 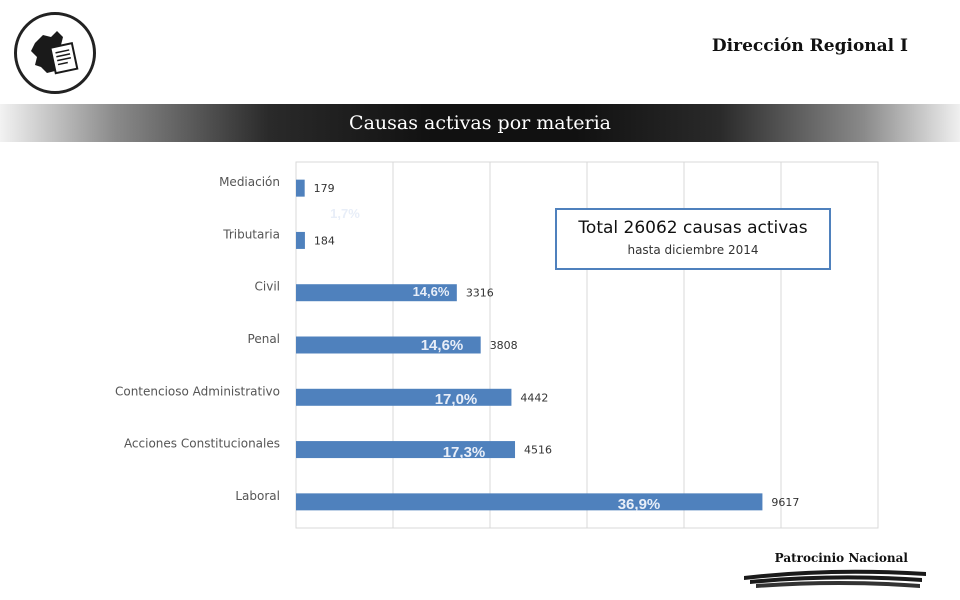 What do you see at coordinates (639, 504) in the screenshot?
I see `percent-label: 36,9%` at bounding box center [639, 504].